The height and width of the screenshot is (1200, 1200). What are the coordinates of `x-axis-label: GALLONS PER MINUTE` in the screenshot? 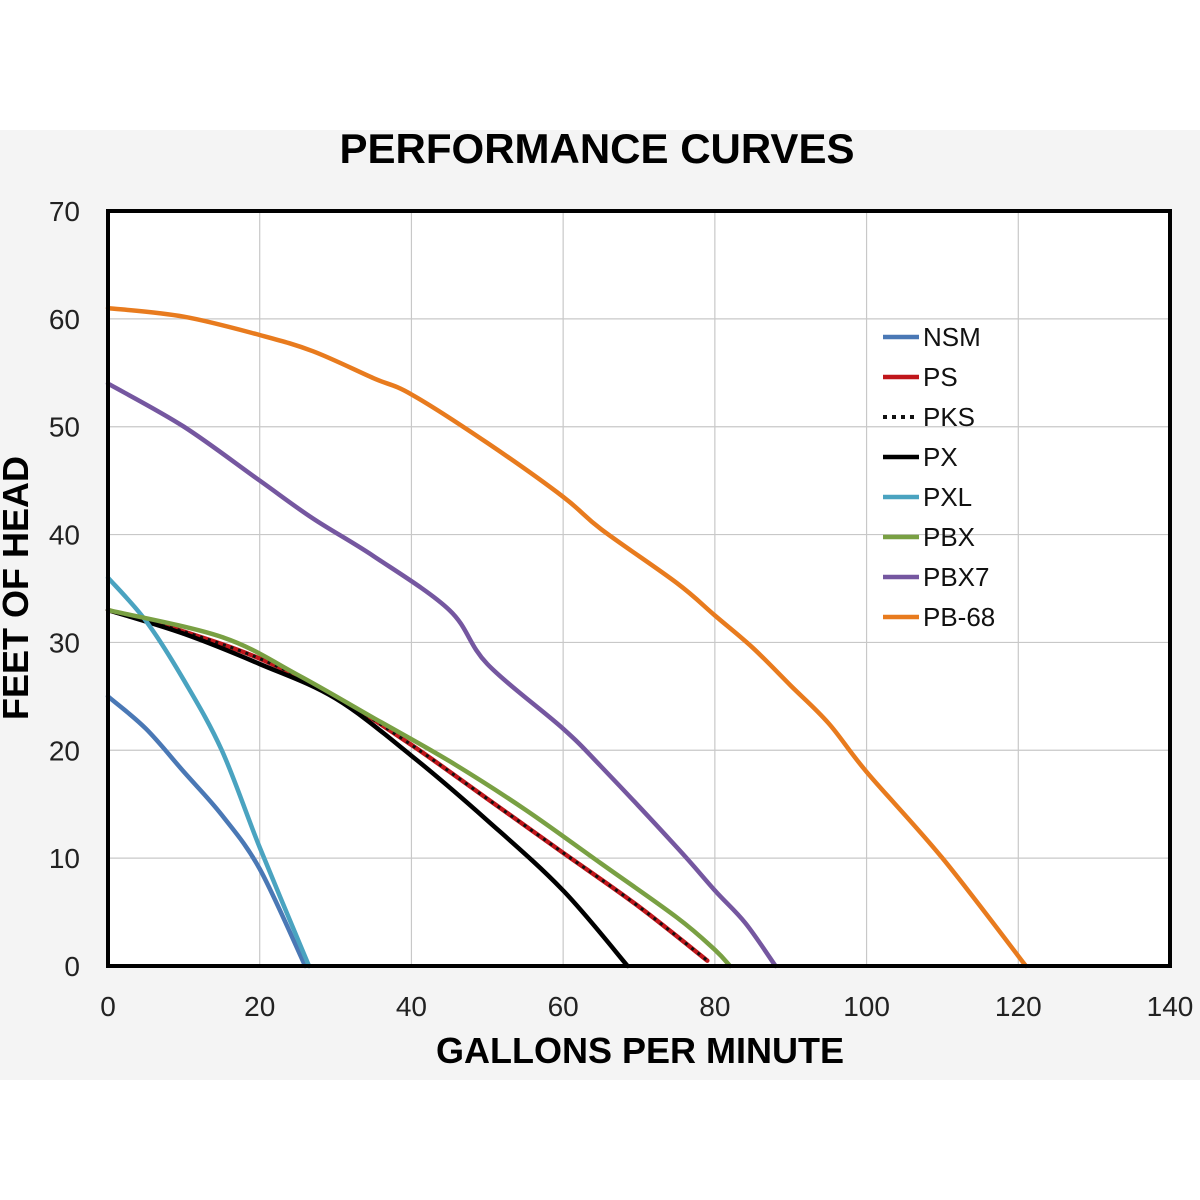 It's located at (640, 1050).